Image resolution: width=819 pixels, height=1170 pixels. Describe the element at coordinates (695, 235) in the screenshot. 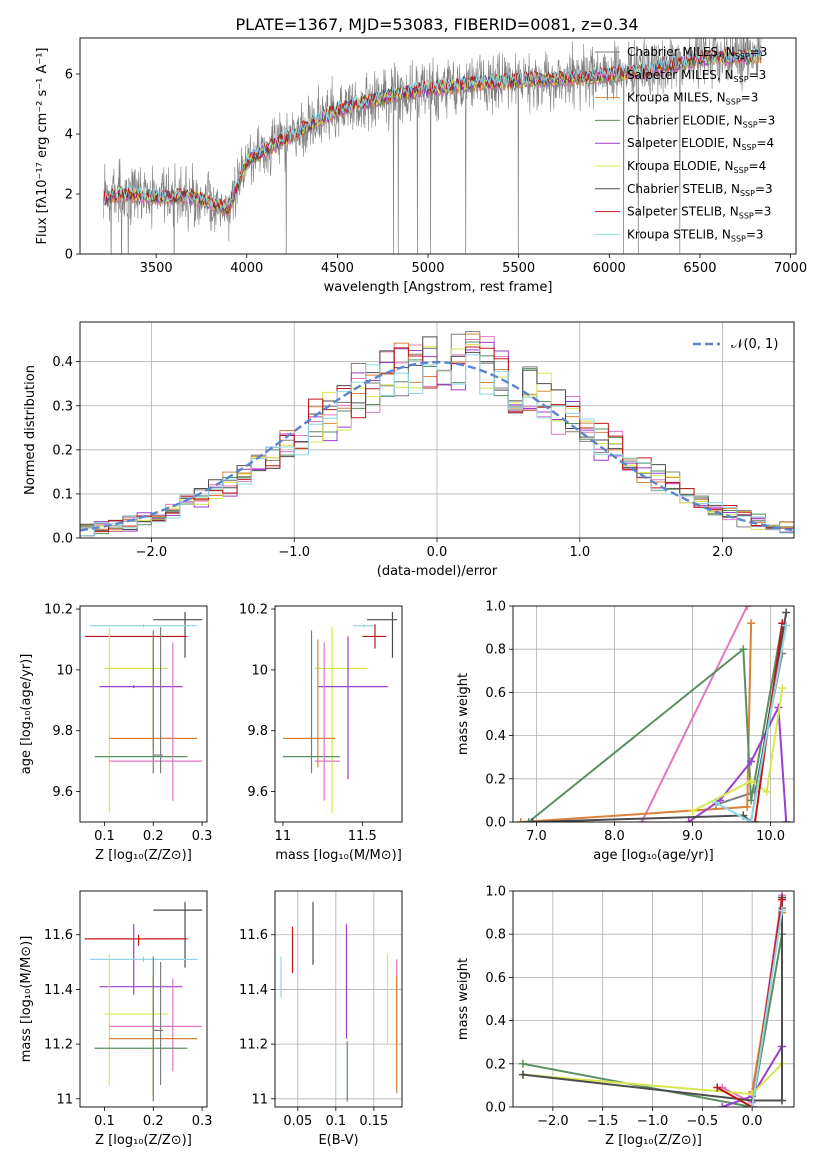

I see `legend-label: Kroupa STELIB, NSSP=3` at that location.